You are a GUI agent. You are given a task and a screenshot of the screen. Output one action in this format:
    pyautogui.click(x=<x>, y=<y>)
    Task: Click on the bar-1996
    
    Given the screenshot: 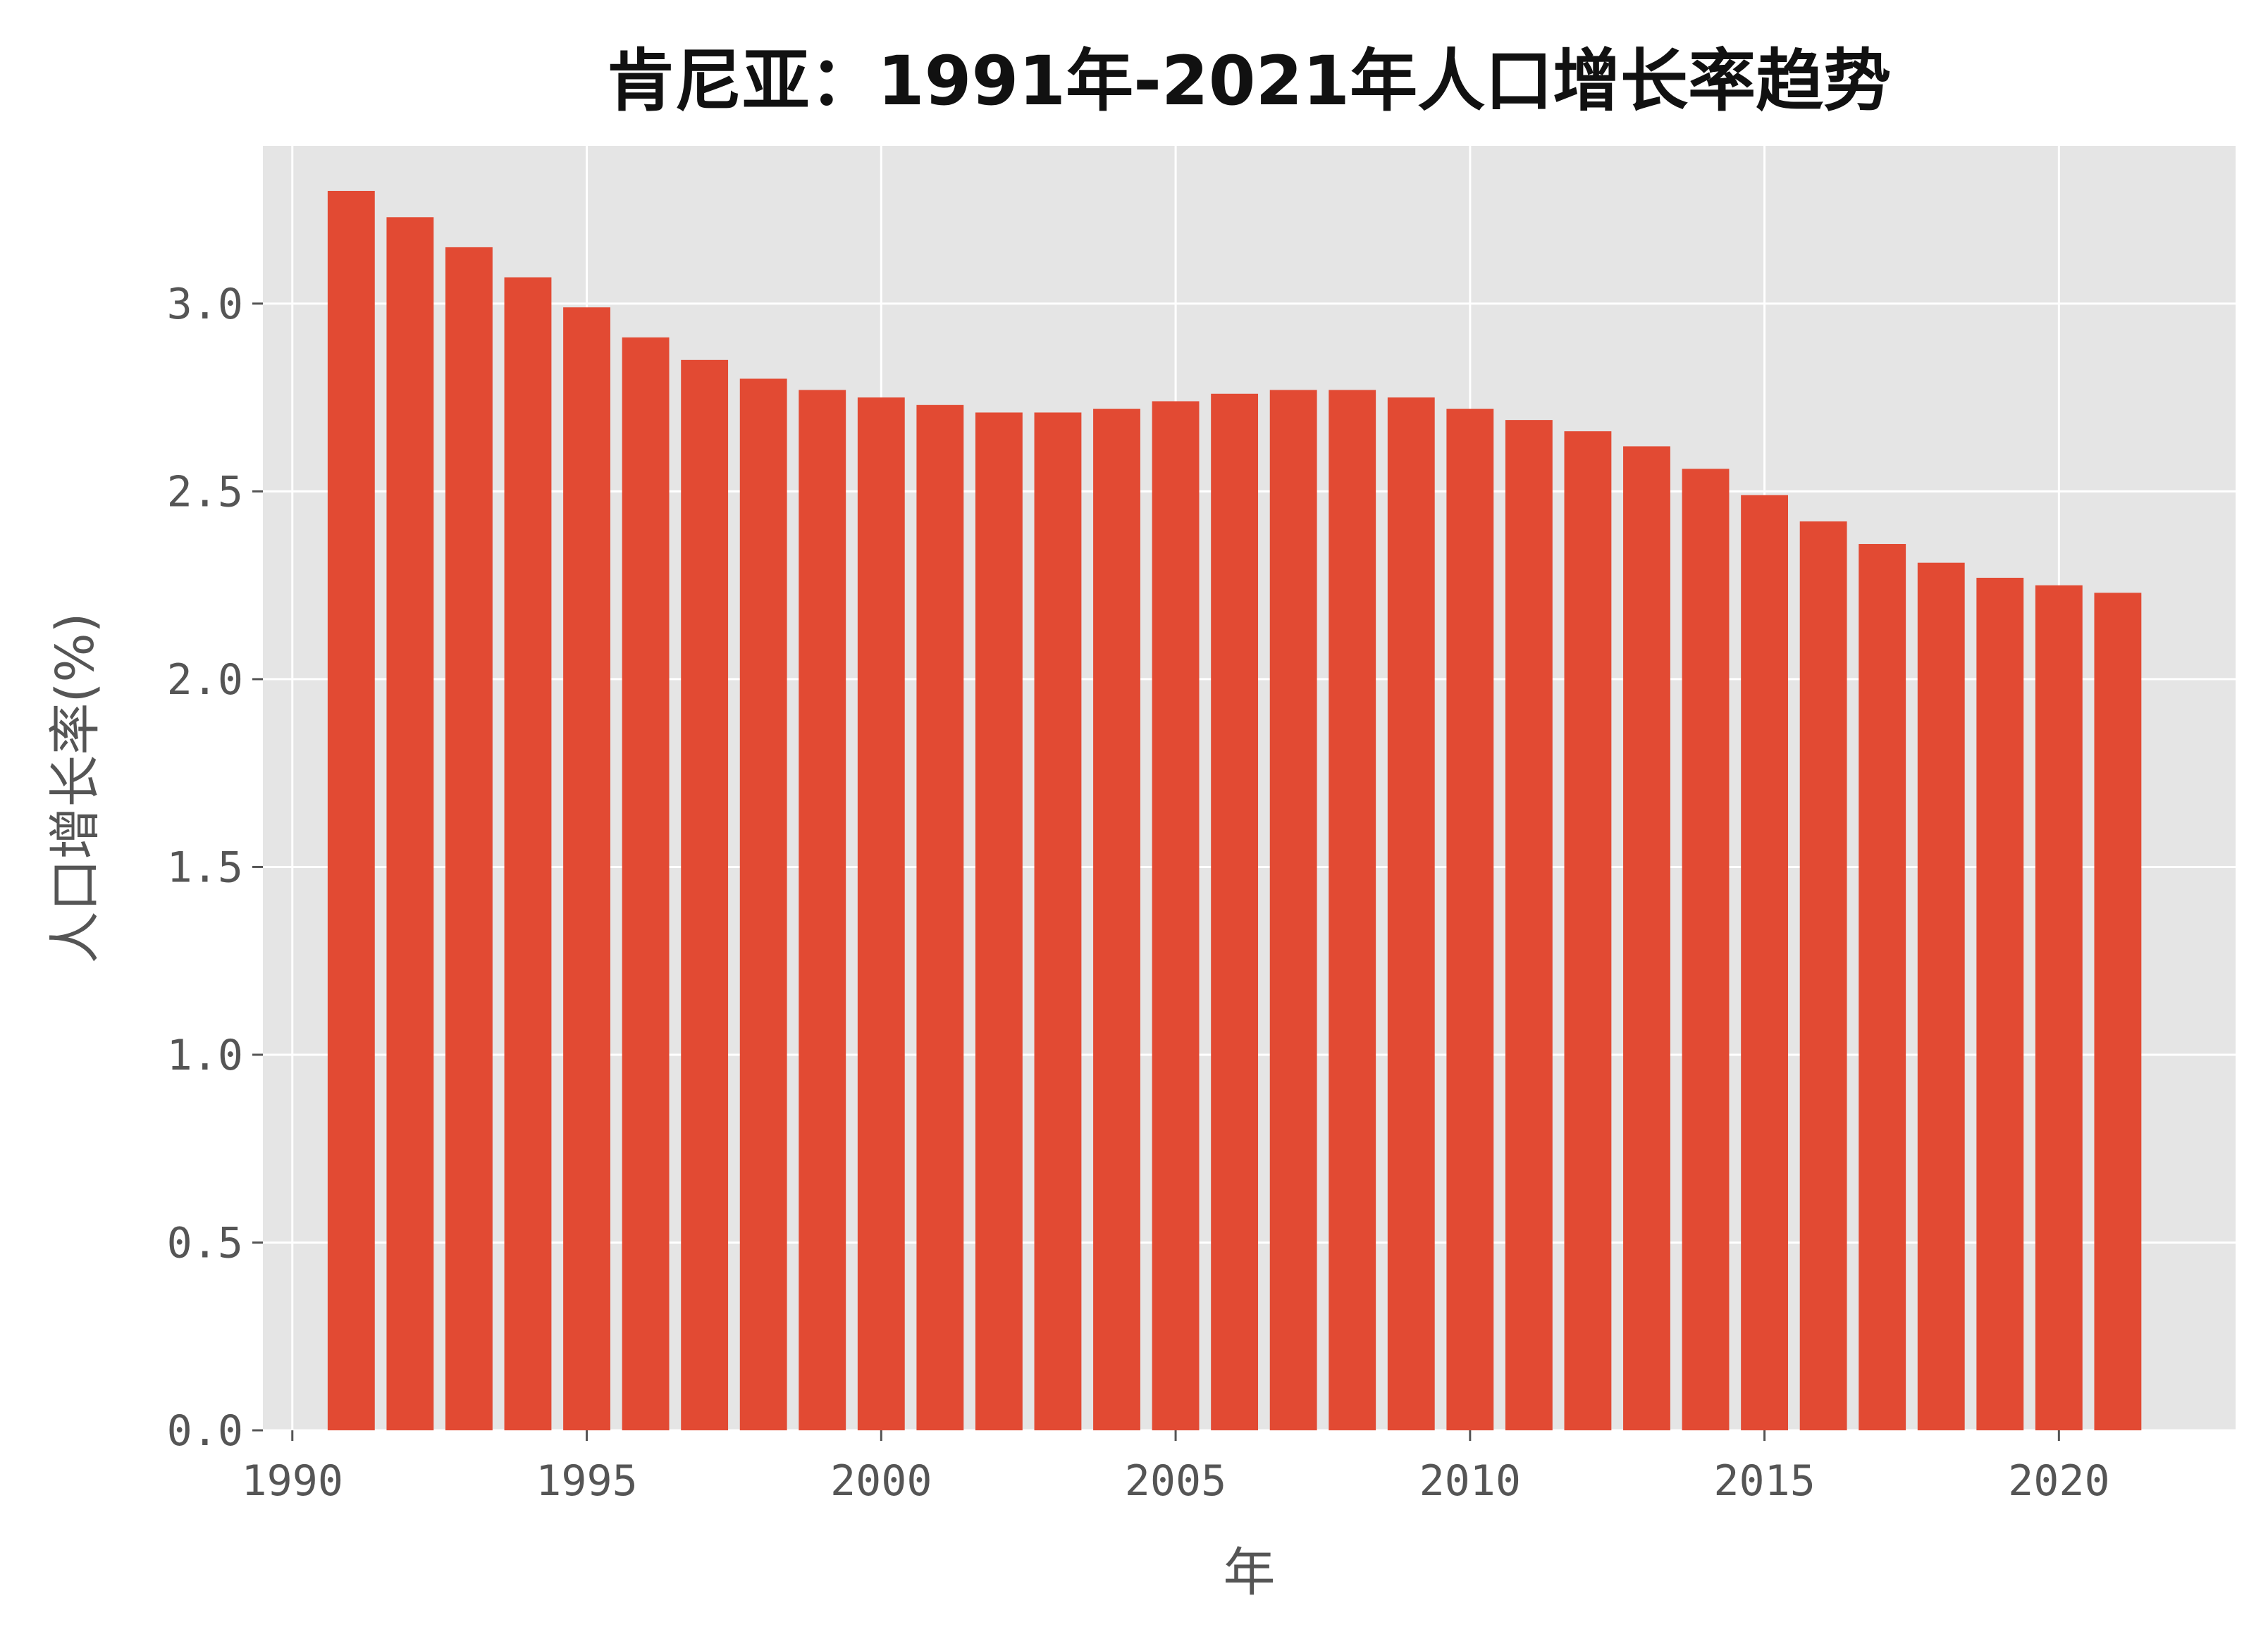 What is the action you would take?
    pyautogui.click(x=646, y=884)
    